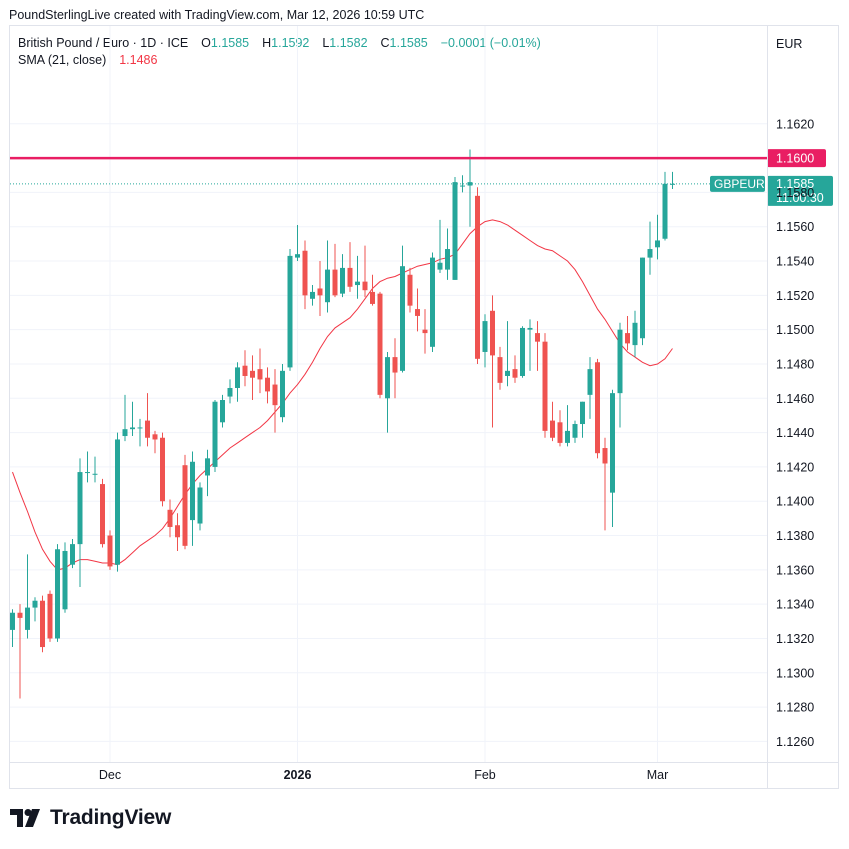  I want to click on last-price-value: 1.1585, so click(795, 184).